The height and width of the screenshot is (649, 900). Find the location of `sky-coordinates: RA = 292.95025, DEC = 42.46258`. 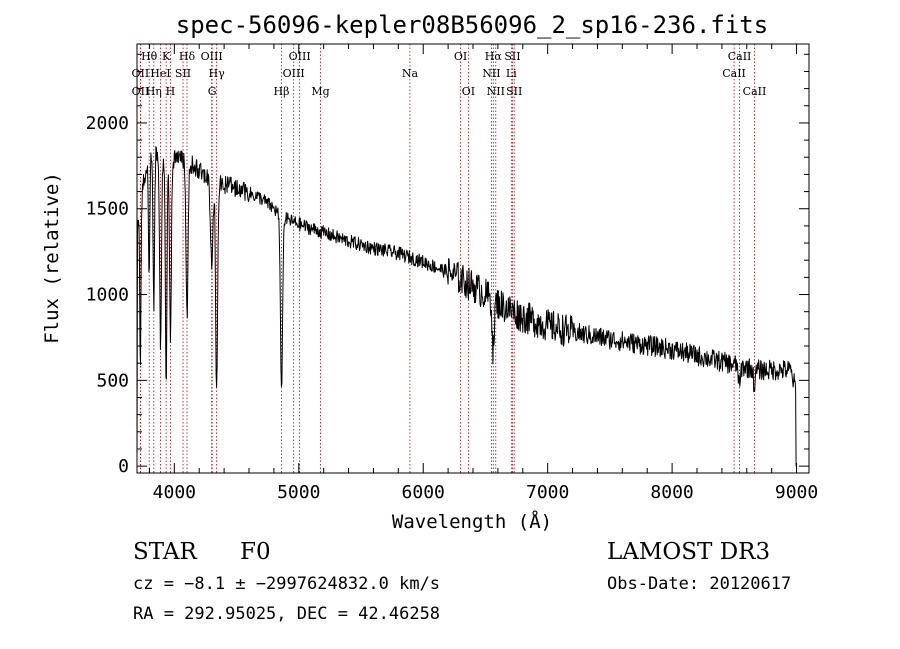

sky-coordinates: RA = 292.95025, DEC = 42.46258 is located at coordinates (287, 614).